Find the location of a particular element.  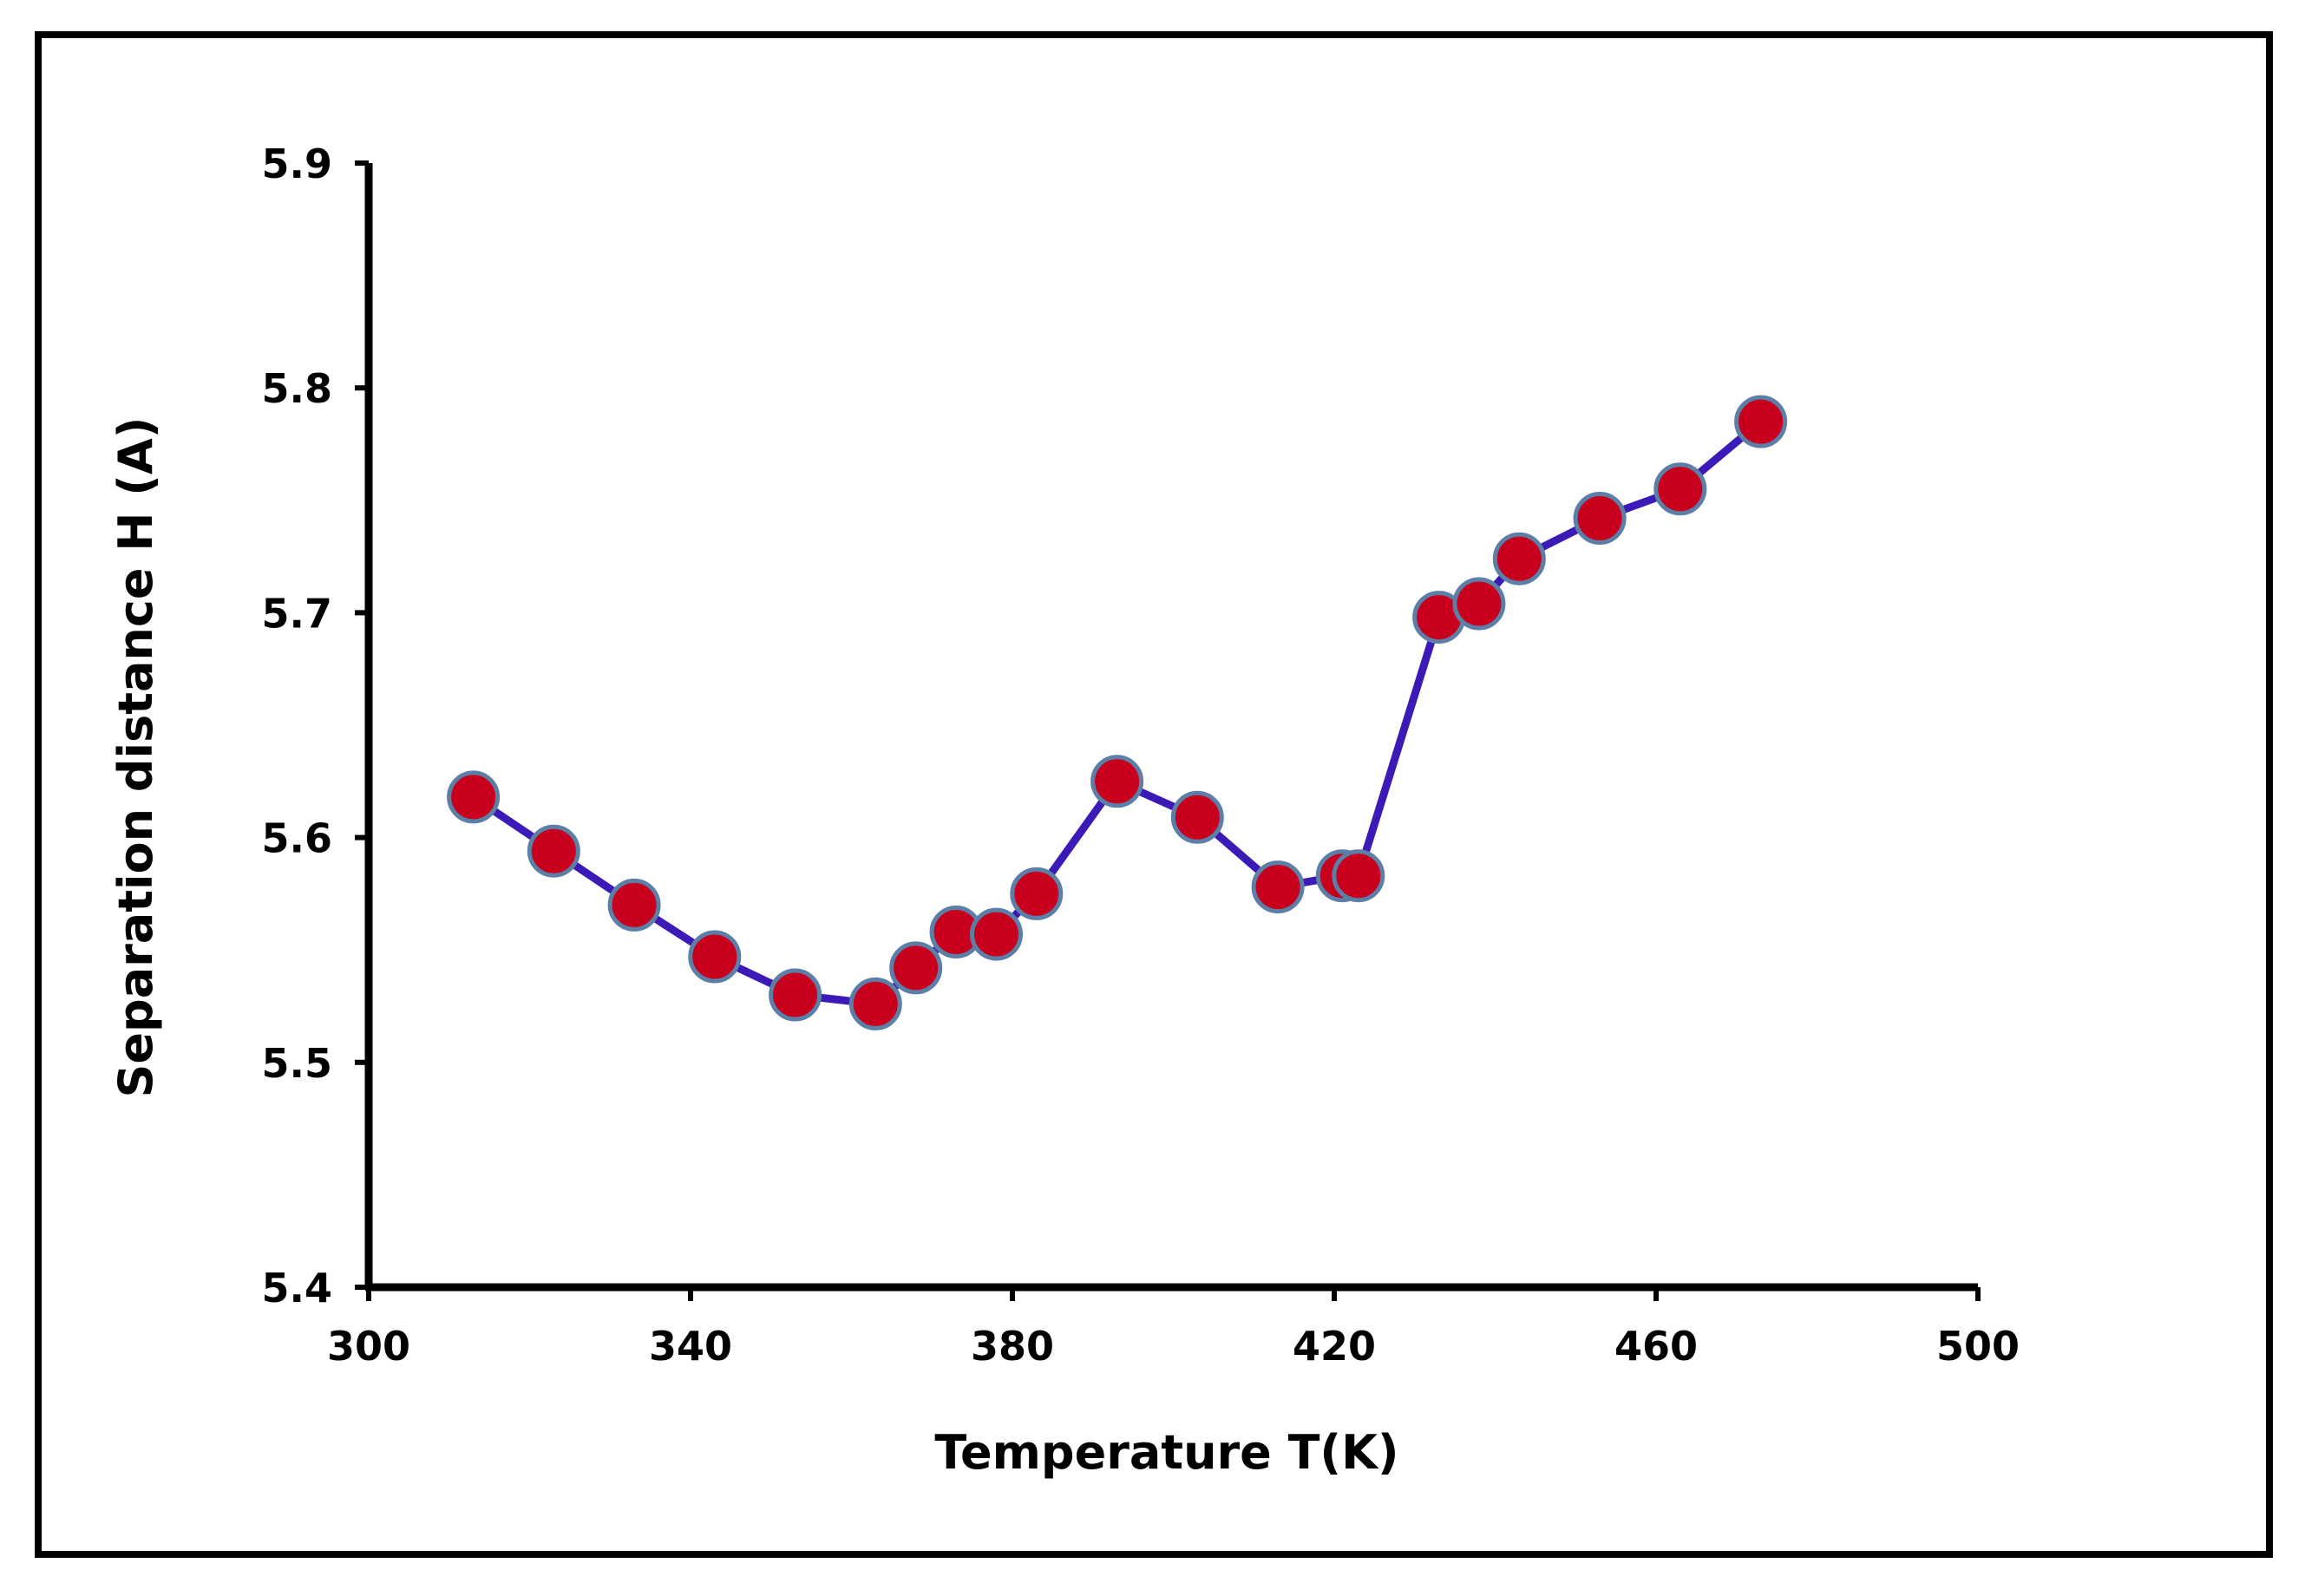

y-axis-title: Separation distance H (A) is located at coordinates (135, 757).